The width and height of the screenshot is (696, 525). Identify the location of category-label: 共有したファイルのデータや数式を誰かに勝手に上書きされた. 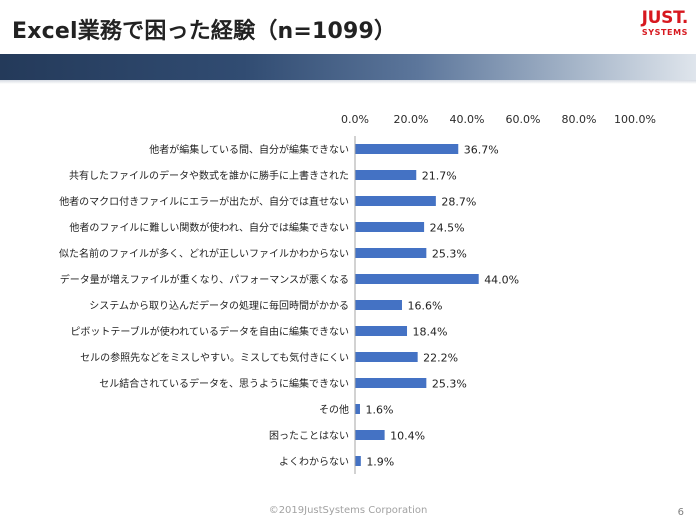
(209, 175).